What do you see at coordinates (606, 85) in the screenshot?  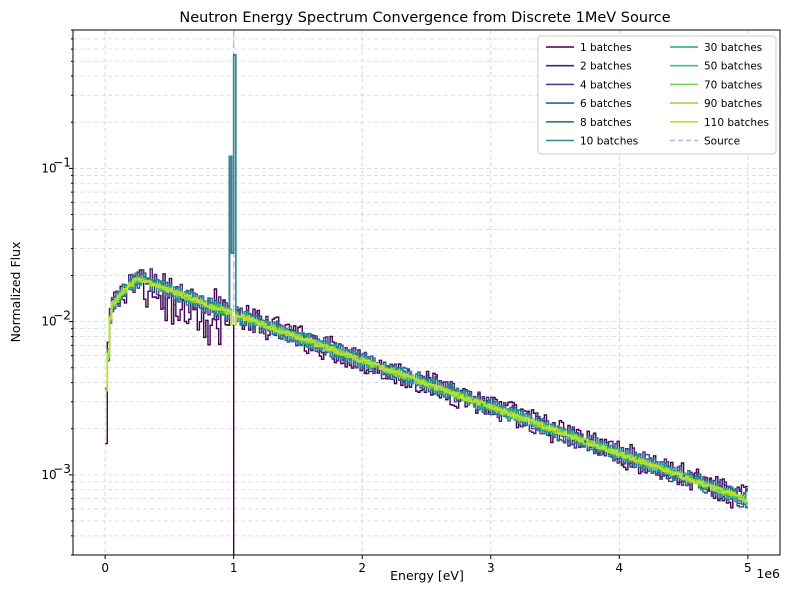 I see `legend-label: 4 batches` at bounding box center [606, 85].